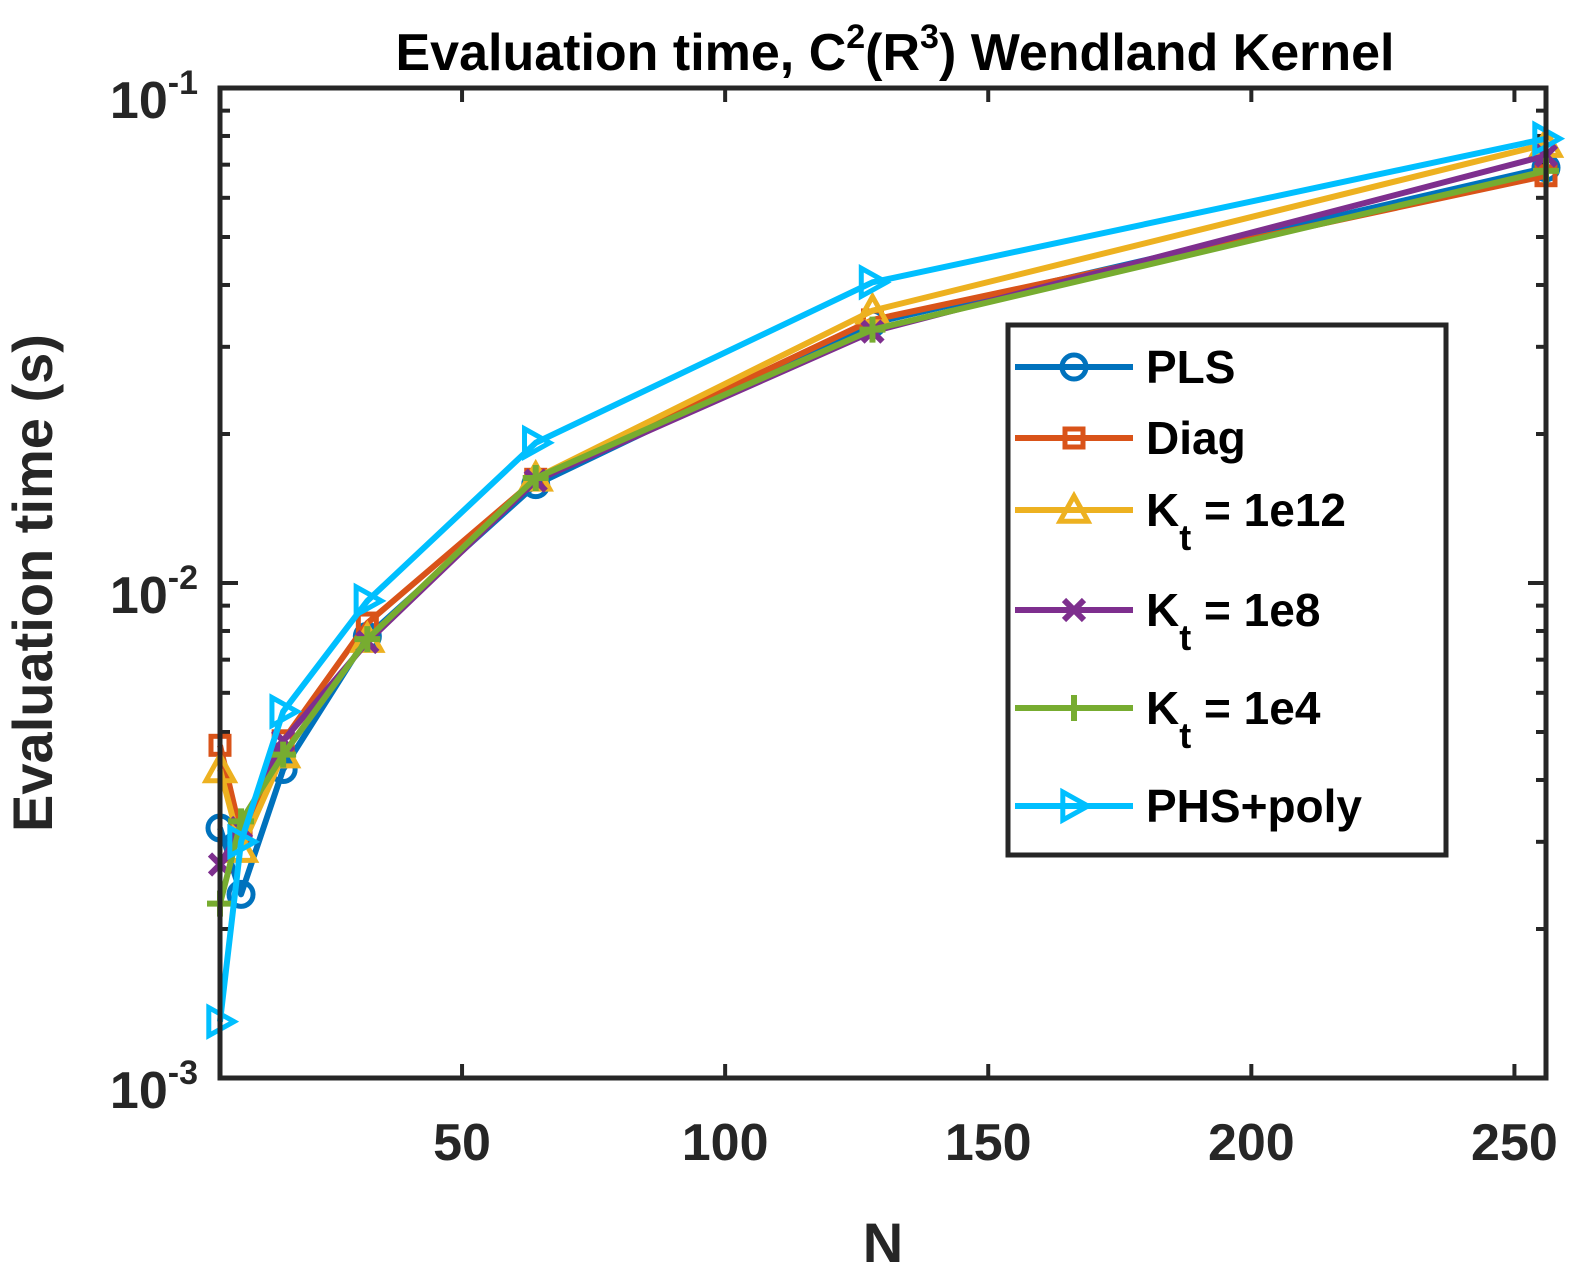 The image size is (1590, 1270). Describe the element at coordinates (183, 578) in the screenshot. I see `y-tick-exponent: -2` at that location.